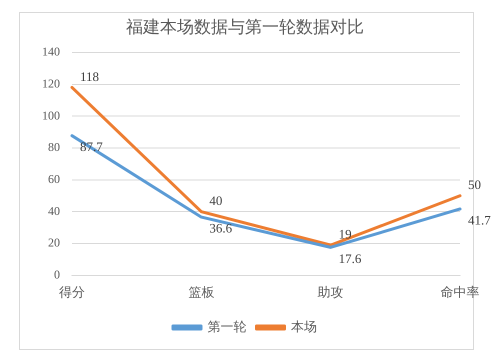 This screenshot has height=362, width=500. I want to click on legend-label: 第一轮, so click(227, 327).